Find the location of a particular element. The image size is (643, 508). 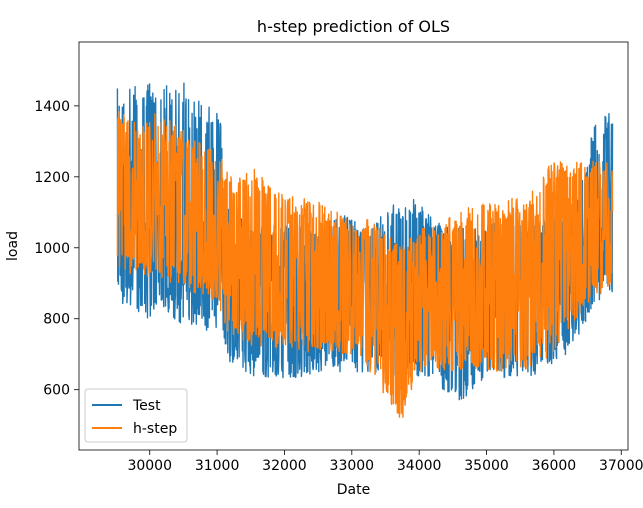

y-tick-label: 600 is located at coordinates (56, 391).